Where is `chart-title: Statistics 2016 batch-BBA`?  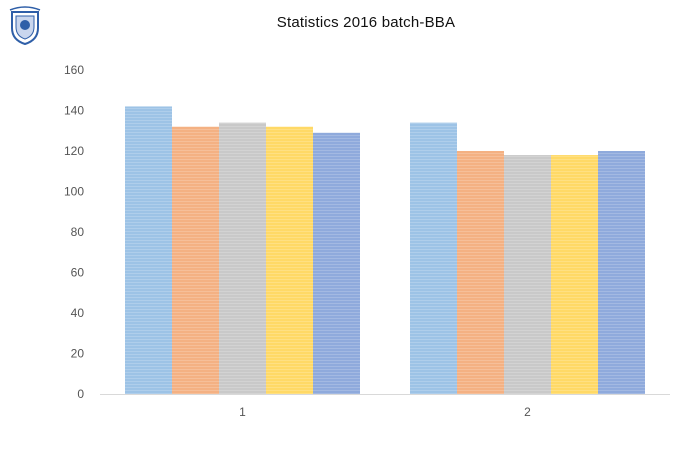
chart-title: Statistics 2016 batch-BBA is located at coordinates (366, 22).